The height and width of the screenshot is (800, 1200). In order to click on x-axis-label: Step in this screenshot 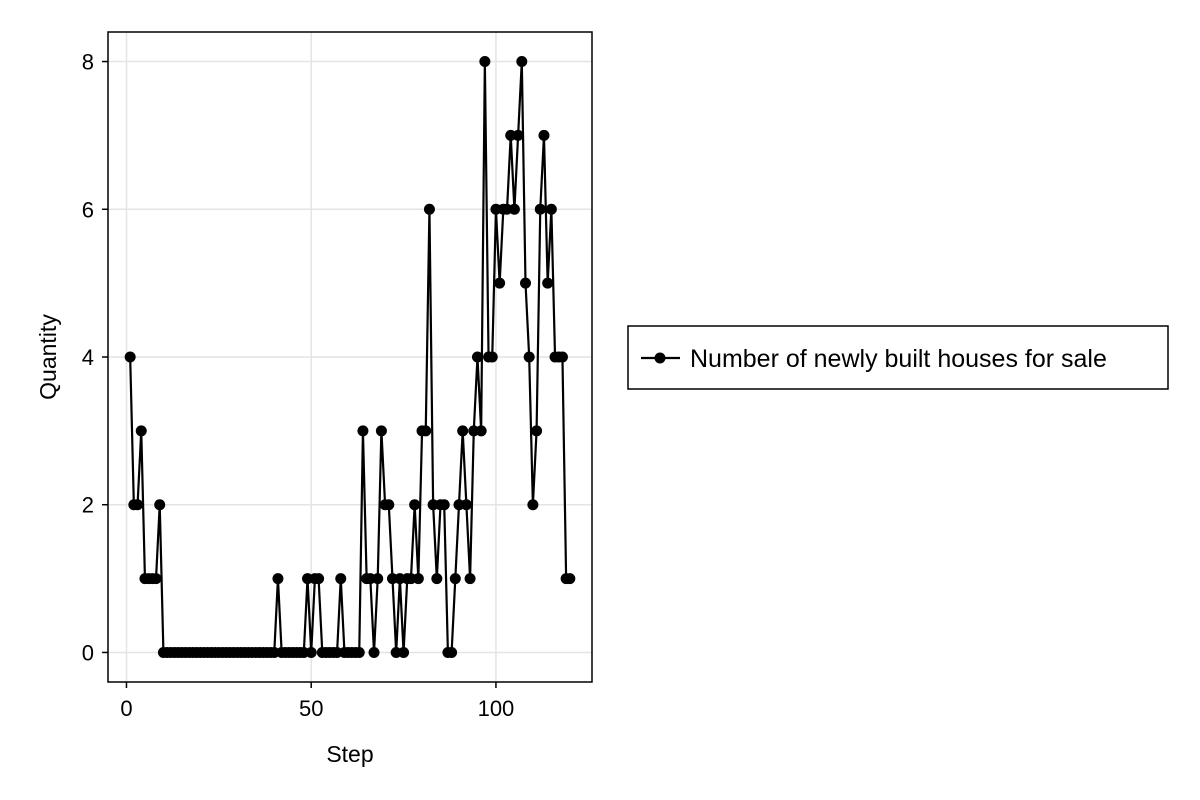, I will do `click(349, 754)`.